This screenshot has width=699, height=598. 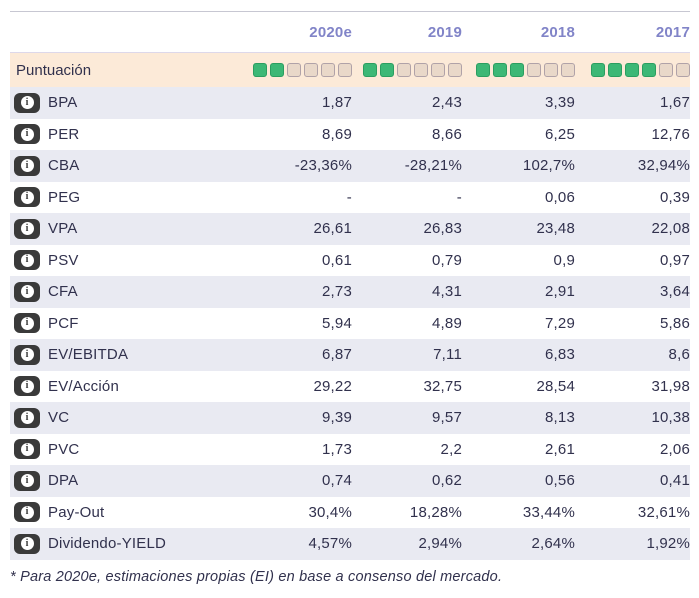 What do you see at coordinates (668, 544) in the screenshot?
I see `metric-value: 1,92%` at bounding box center [668, 544].